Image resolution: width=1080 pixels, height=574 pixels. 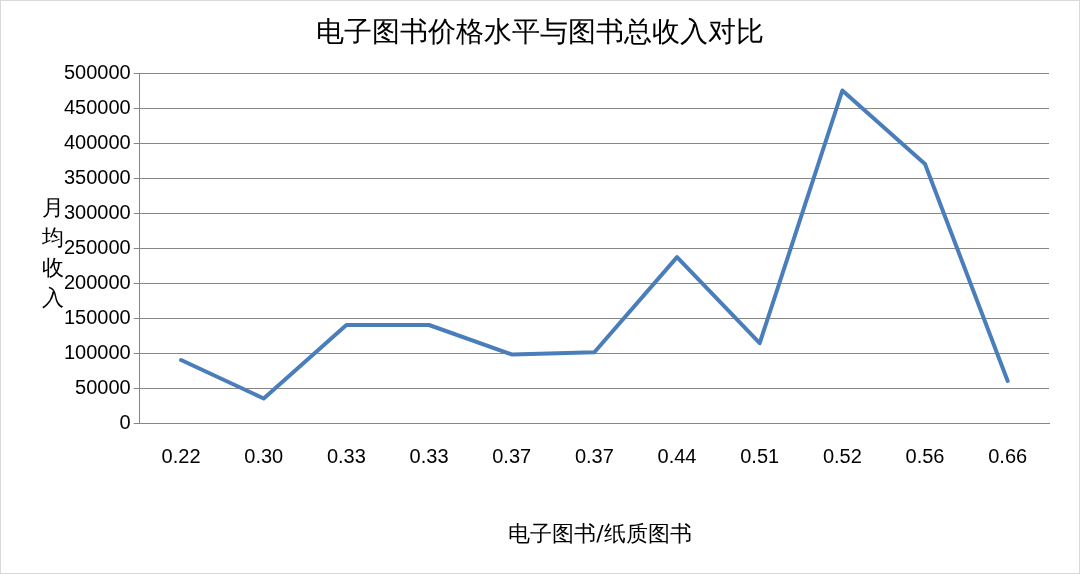 I want to click on x-tick-label: 0.66, so click(x=1008, y=455).